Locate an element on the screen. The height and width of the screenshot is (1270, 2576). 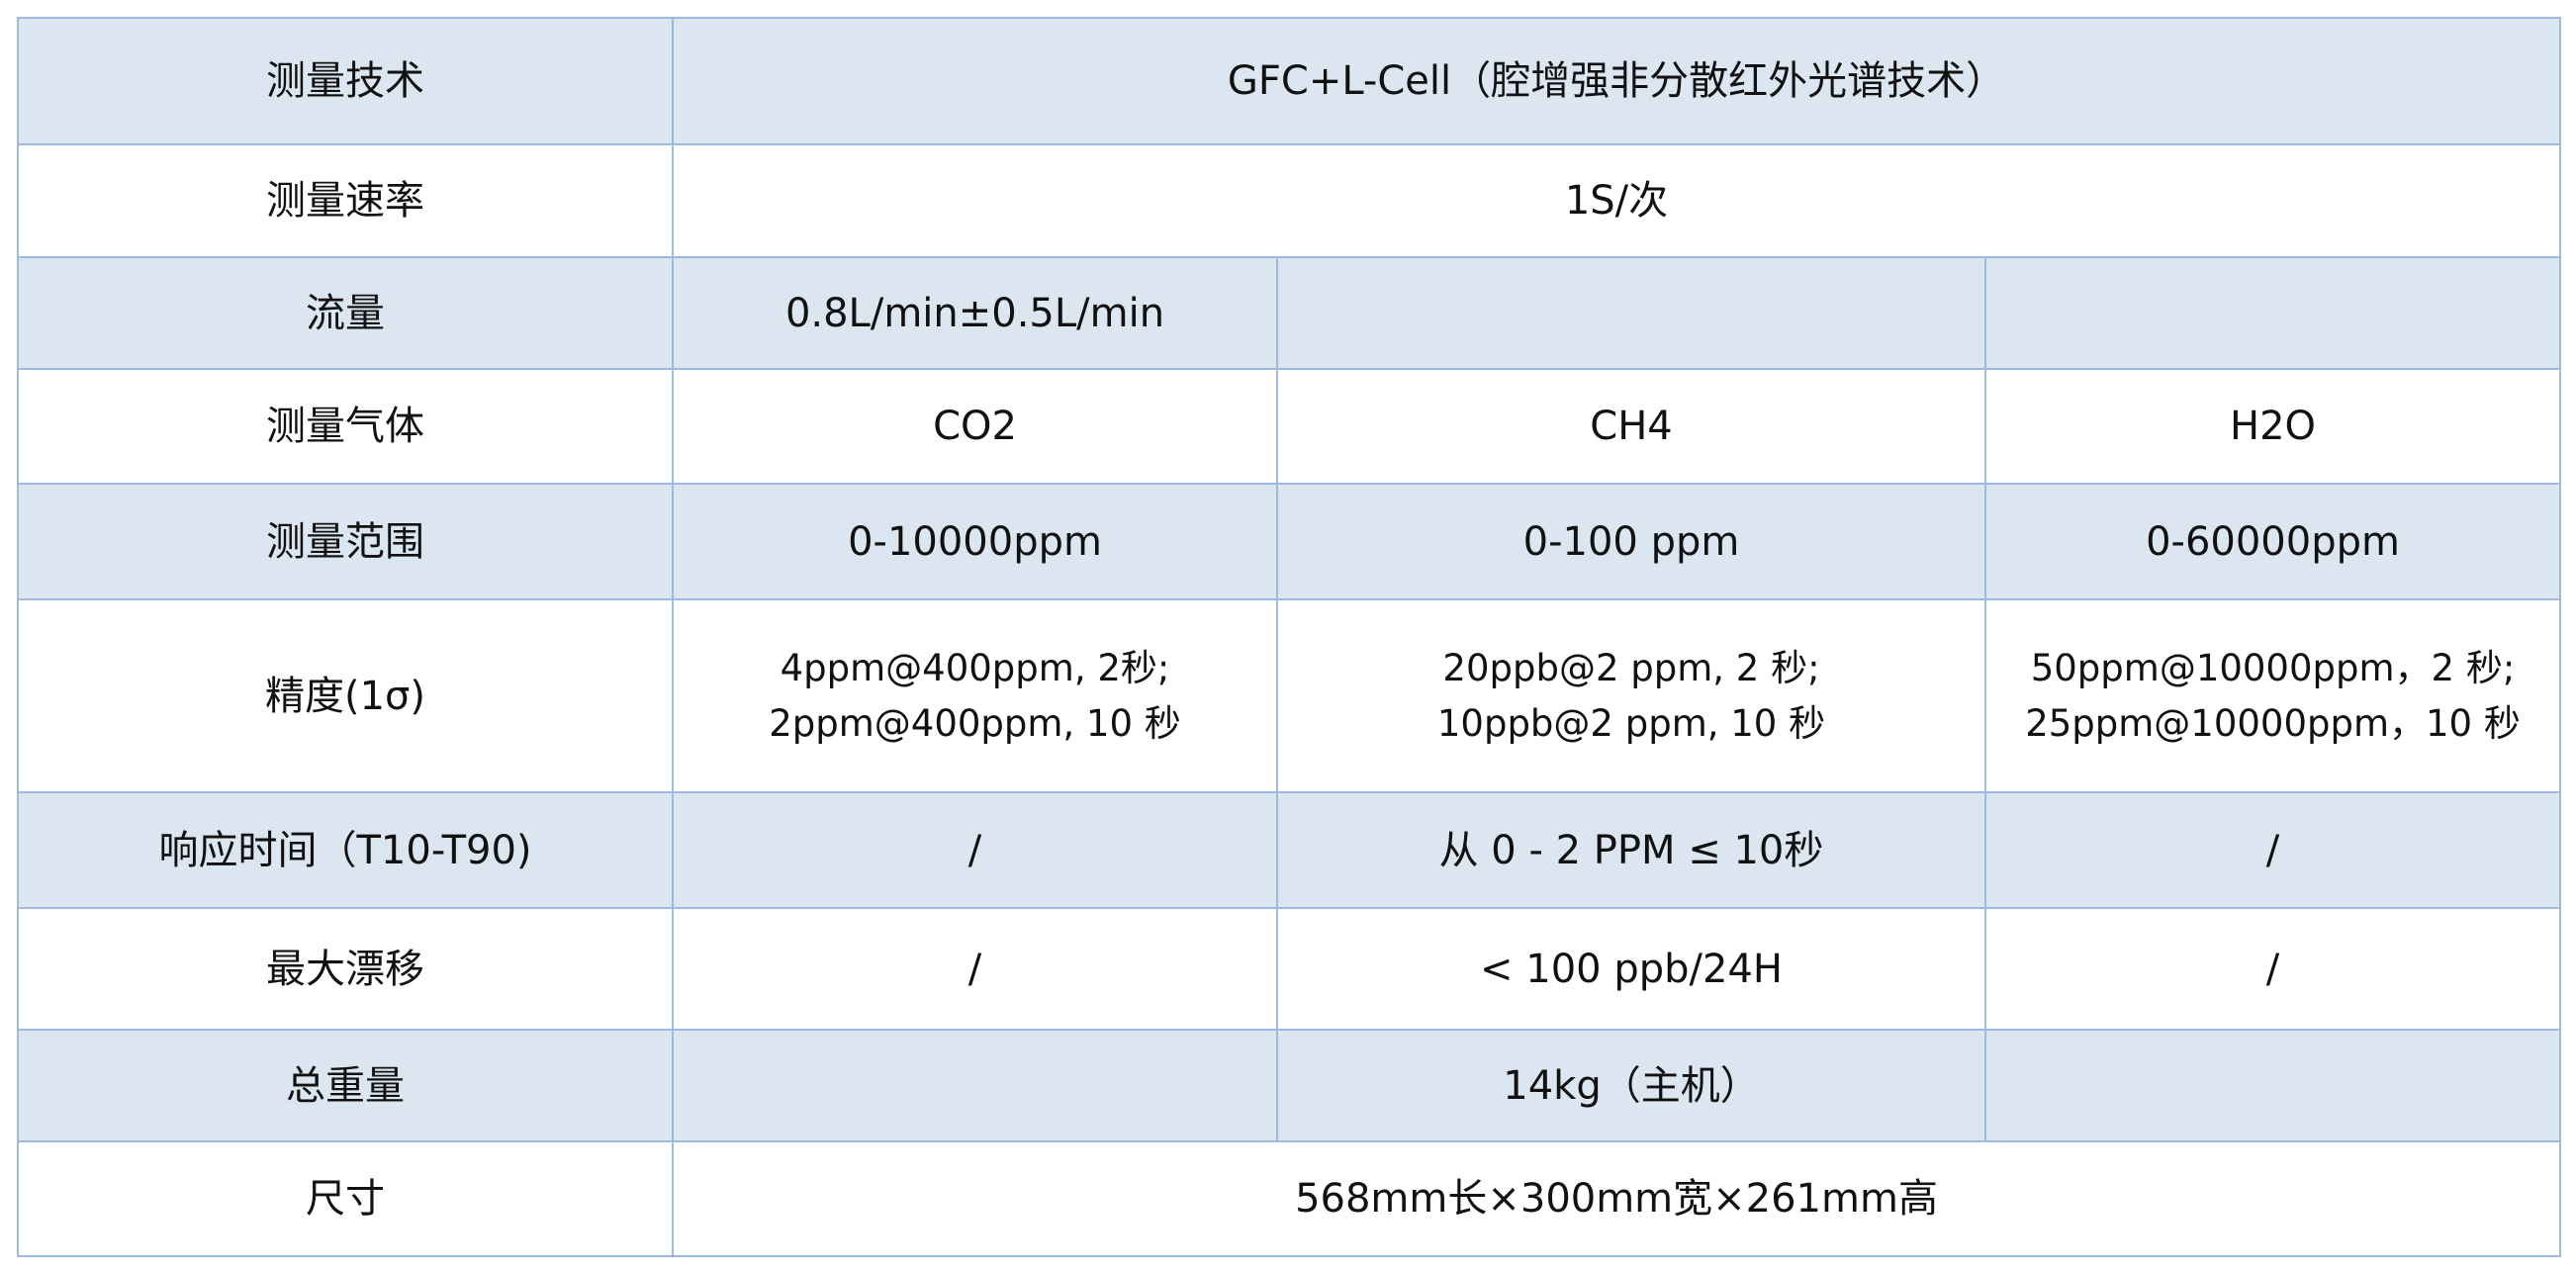
cell-ch4: 从 0 - 2 PPM ≤ 10秒 is located at coordinates (1631, 850).